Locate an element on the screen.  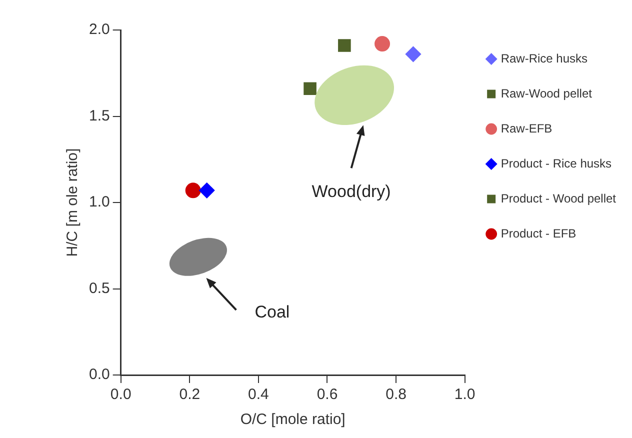
x-tick-label: 0.4 is located at coordinates (258, 395).